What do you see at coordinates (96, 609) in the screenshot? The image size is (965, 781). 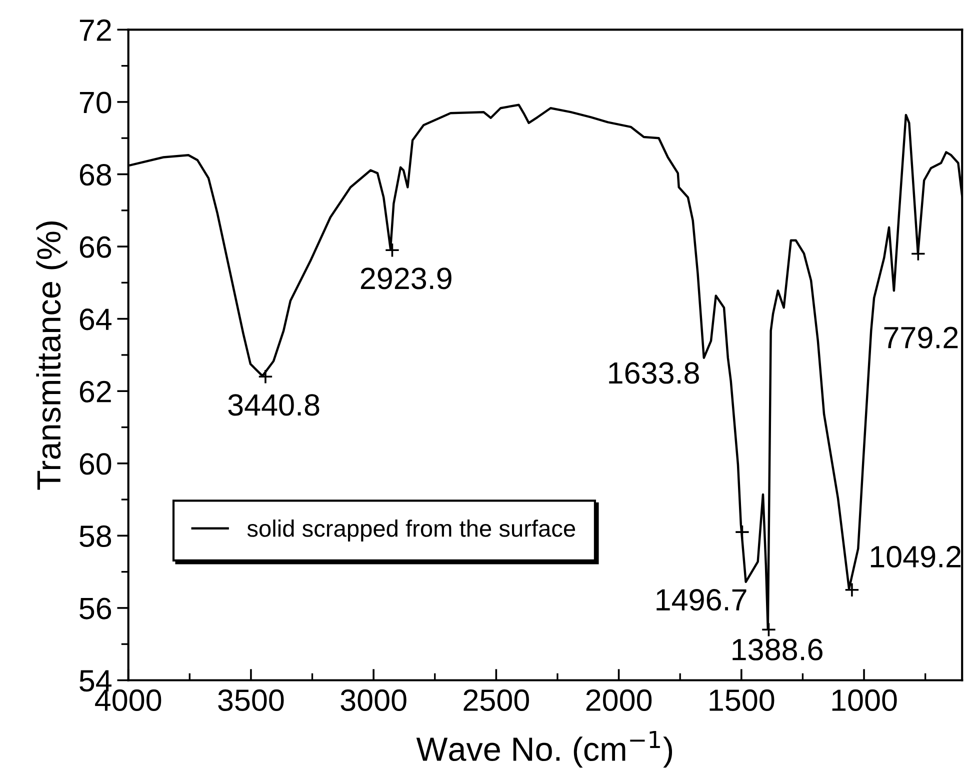 I see `y-tick-label: 56` at bounding box center [96, 609].